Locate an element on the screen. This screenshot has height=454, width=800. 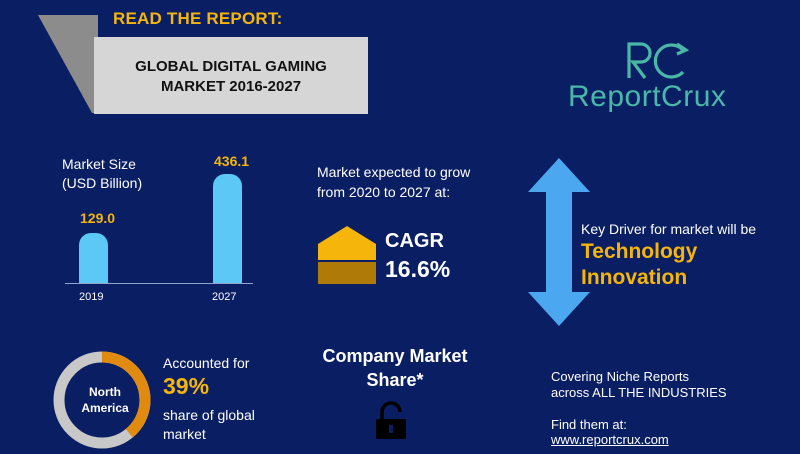
region-share-donut is located at coordinates (102, 400).